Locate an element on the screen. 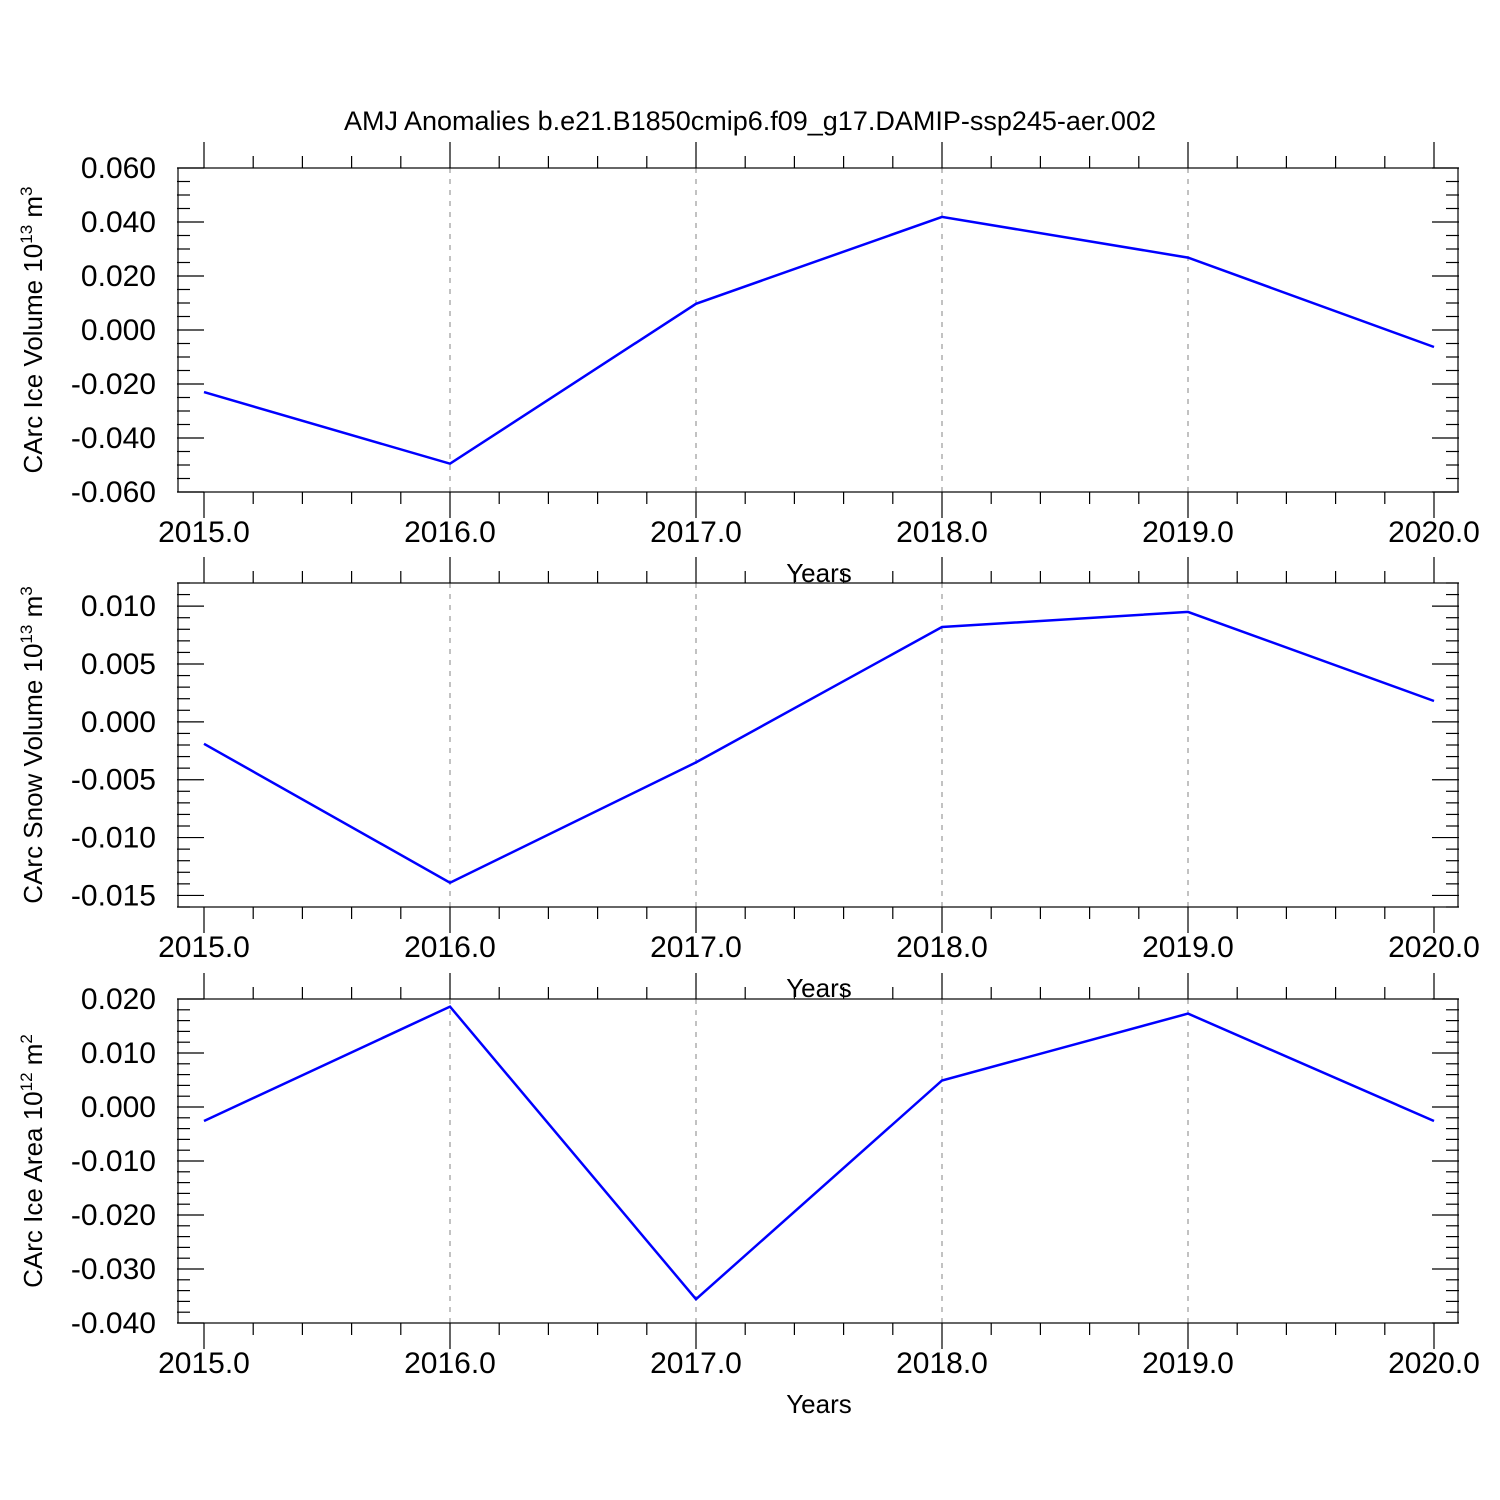 The width and height of the screenshot is (1500, 1500). y-axis-label: CArc Snow Volume 1013 m3 is located at coordinates (32, 744).